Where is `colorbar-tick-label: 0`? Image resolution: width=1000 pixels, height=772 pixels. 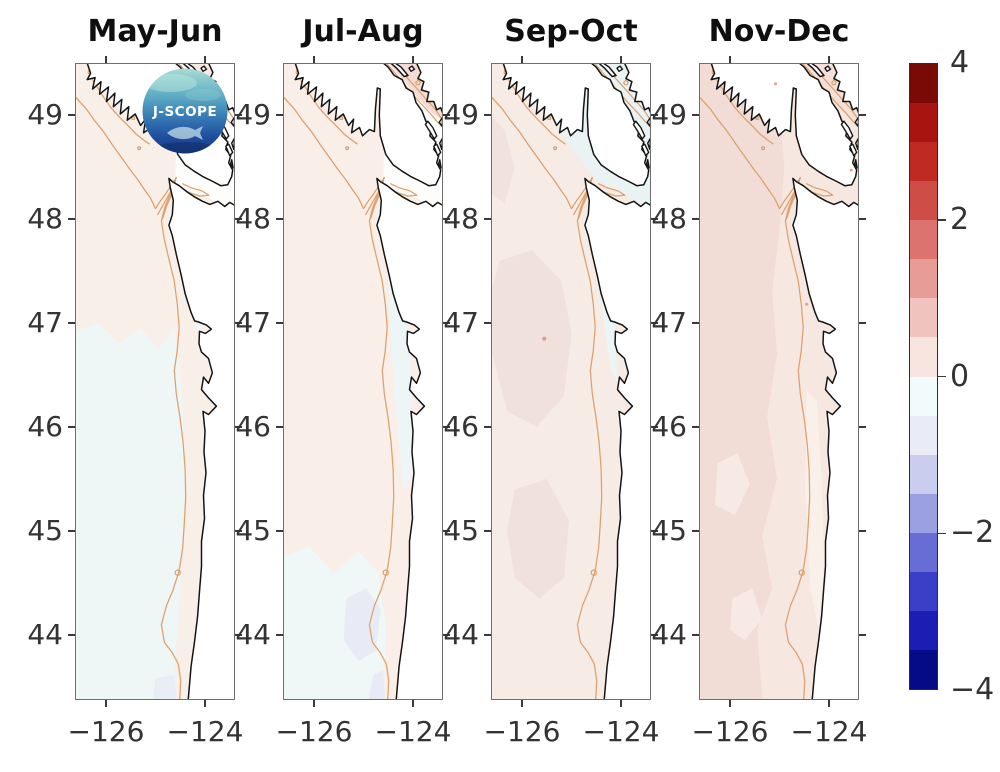 colorbar-tick-label: 0 is located at coordinates (960, 376).